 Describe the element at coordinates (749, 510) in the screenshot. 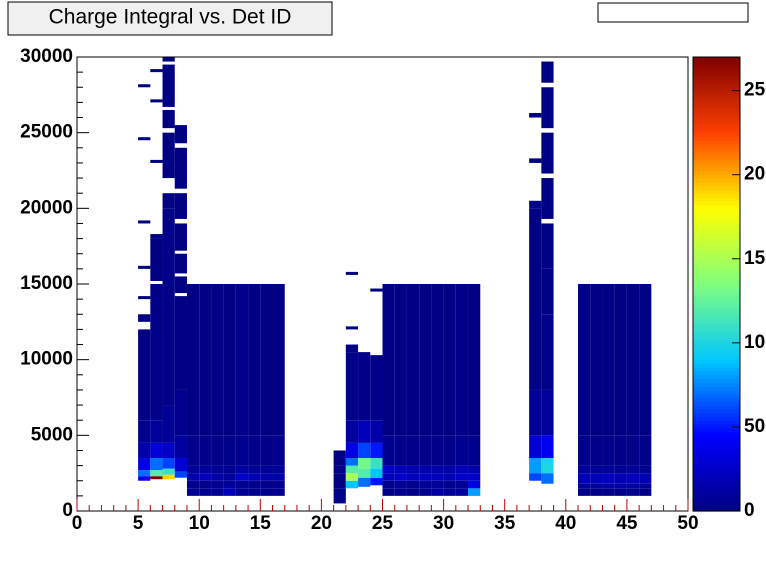

I see `z-tick-label: 0` at that location.